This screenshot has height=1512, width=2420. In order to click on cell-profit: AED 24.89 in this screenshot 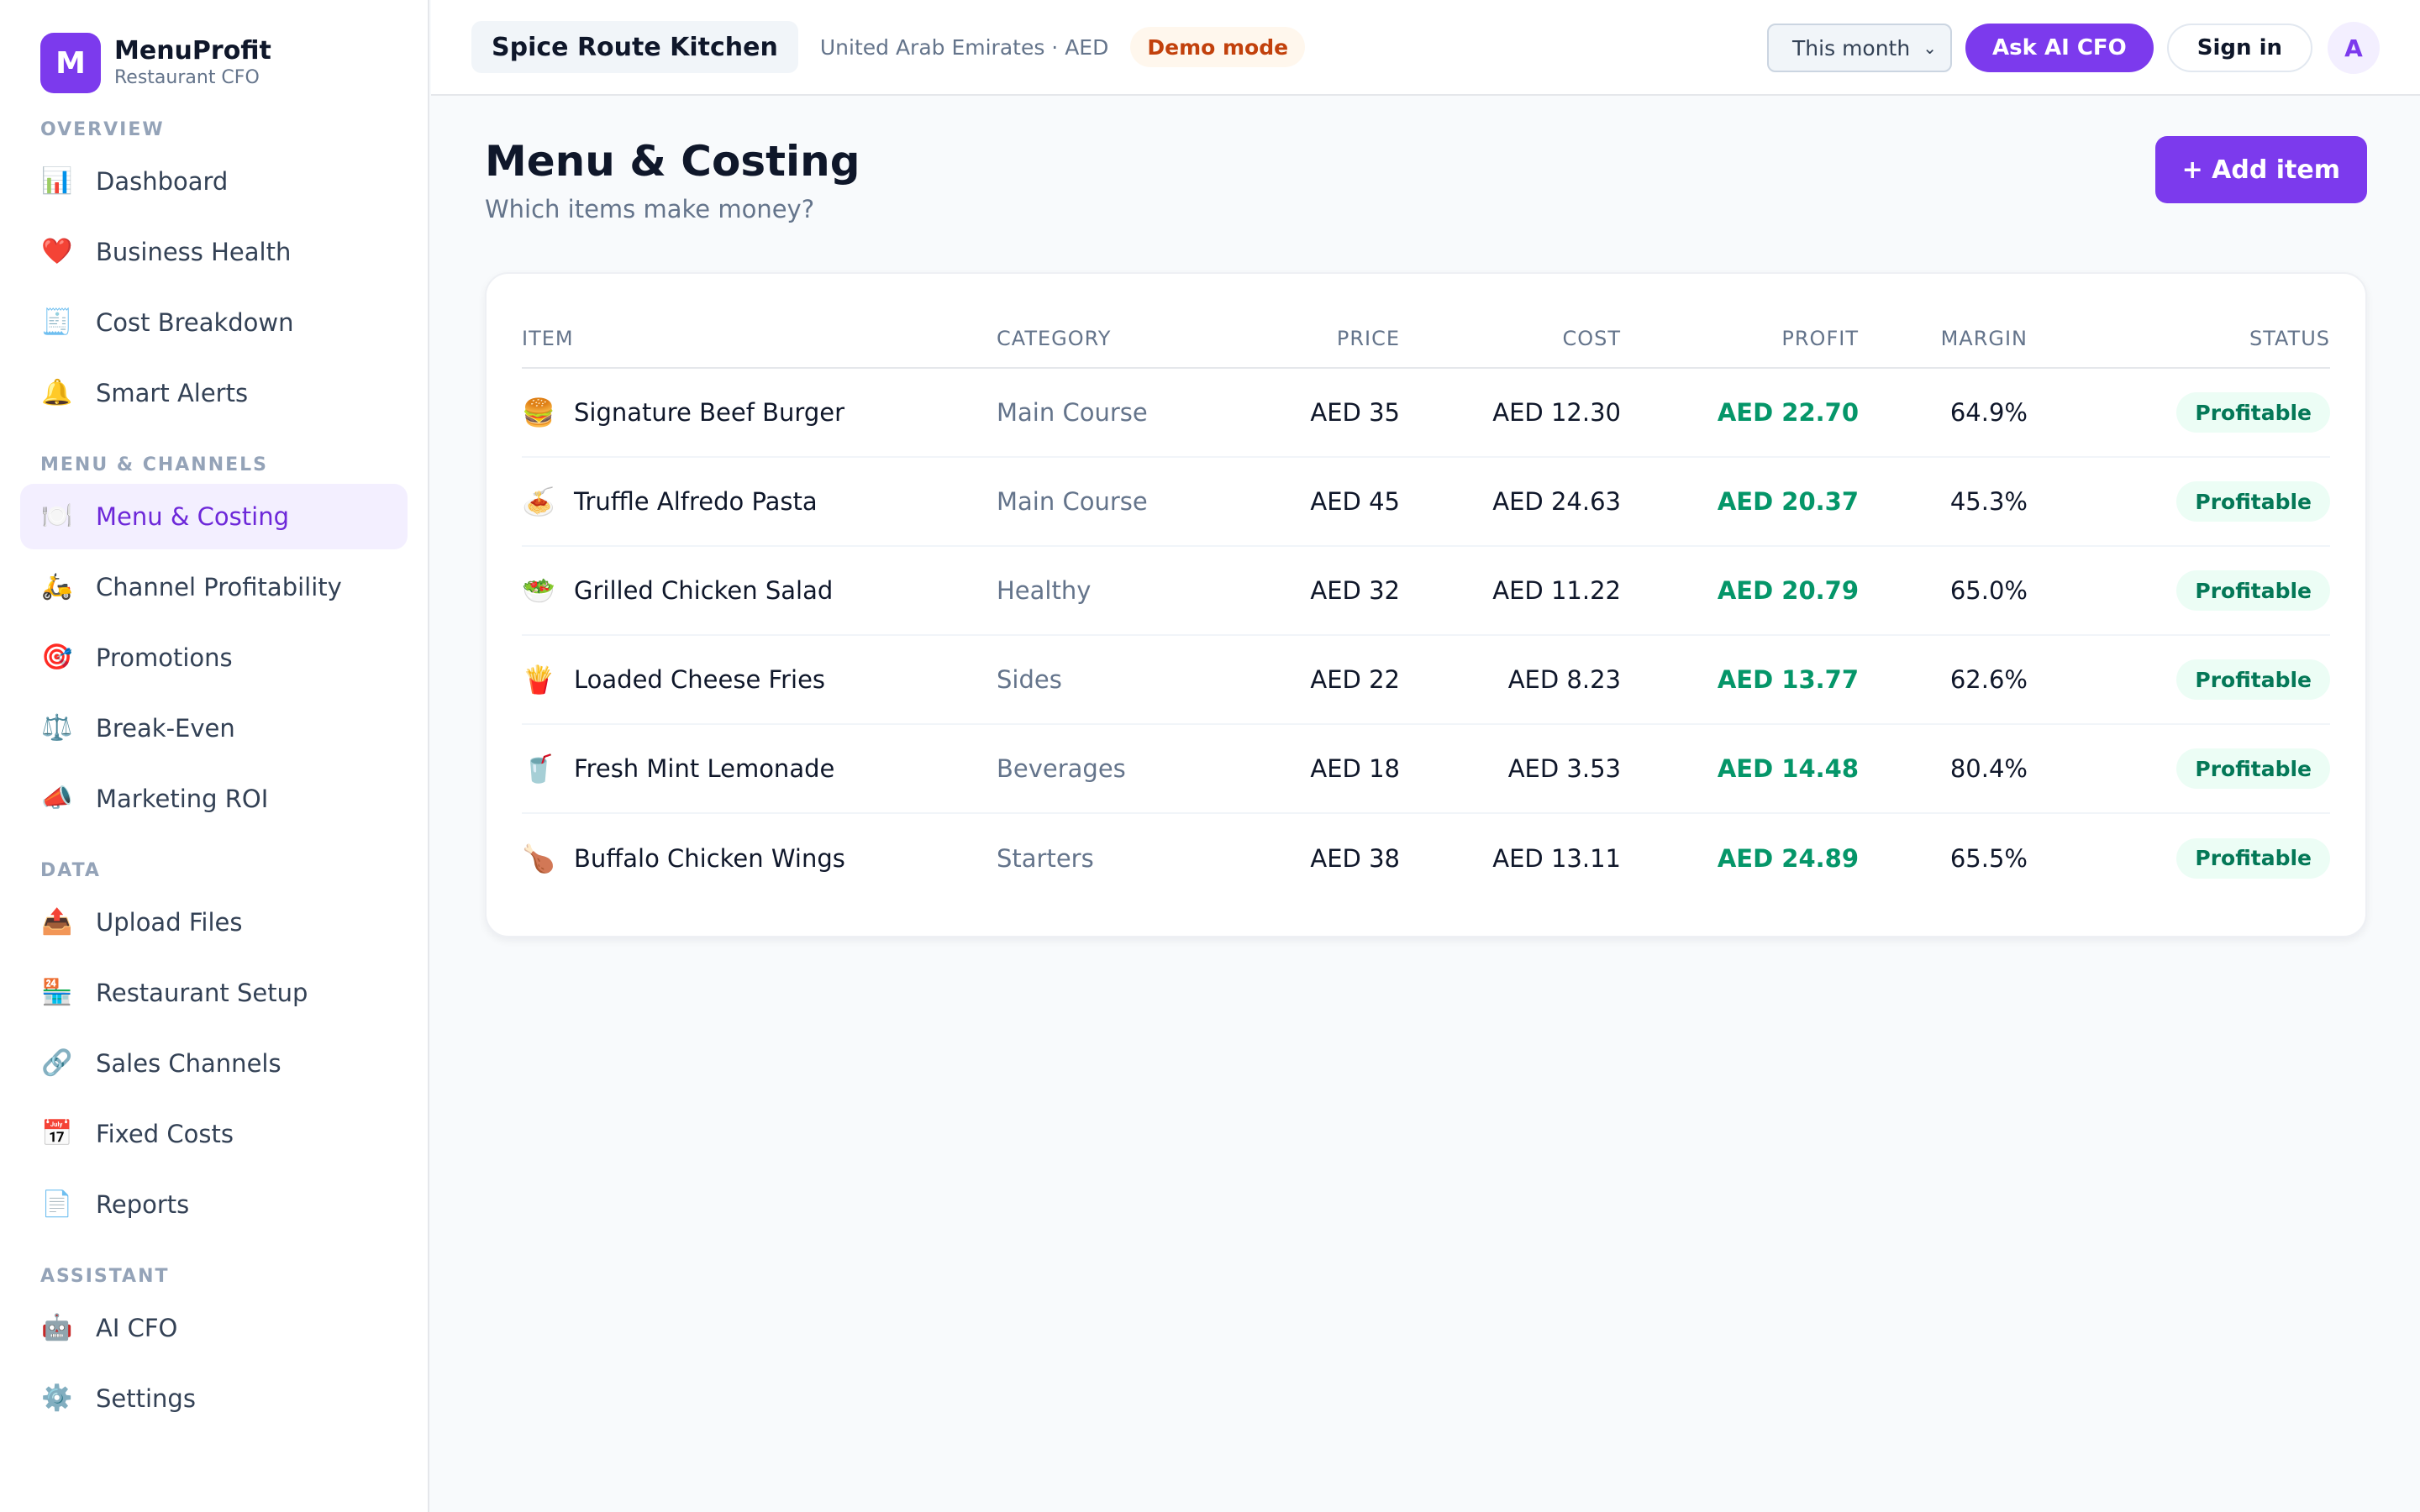, I will do `click(1788, 858)`.